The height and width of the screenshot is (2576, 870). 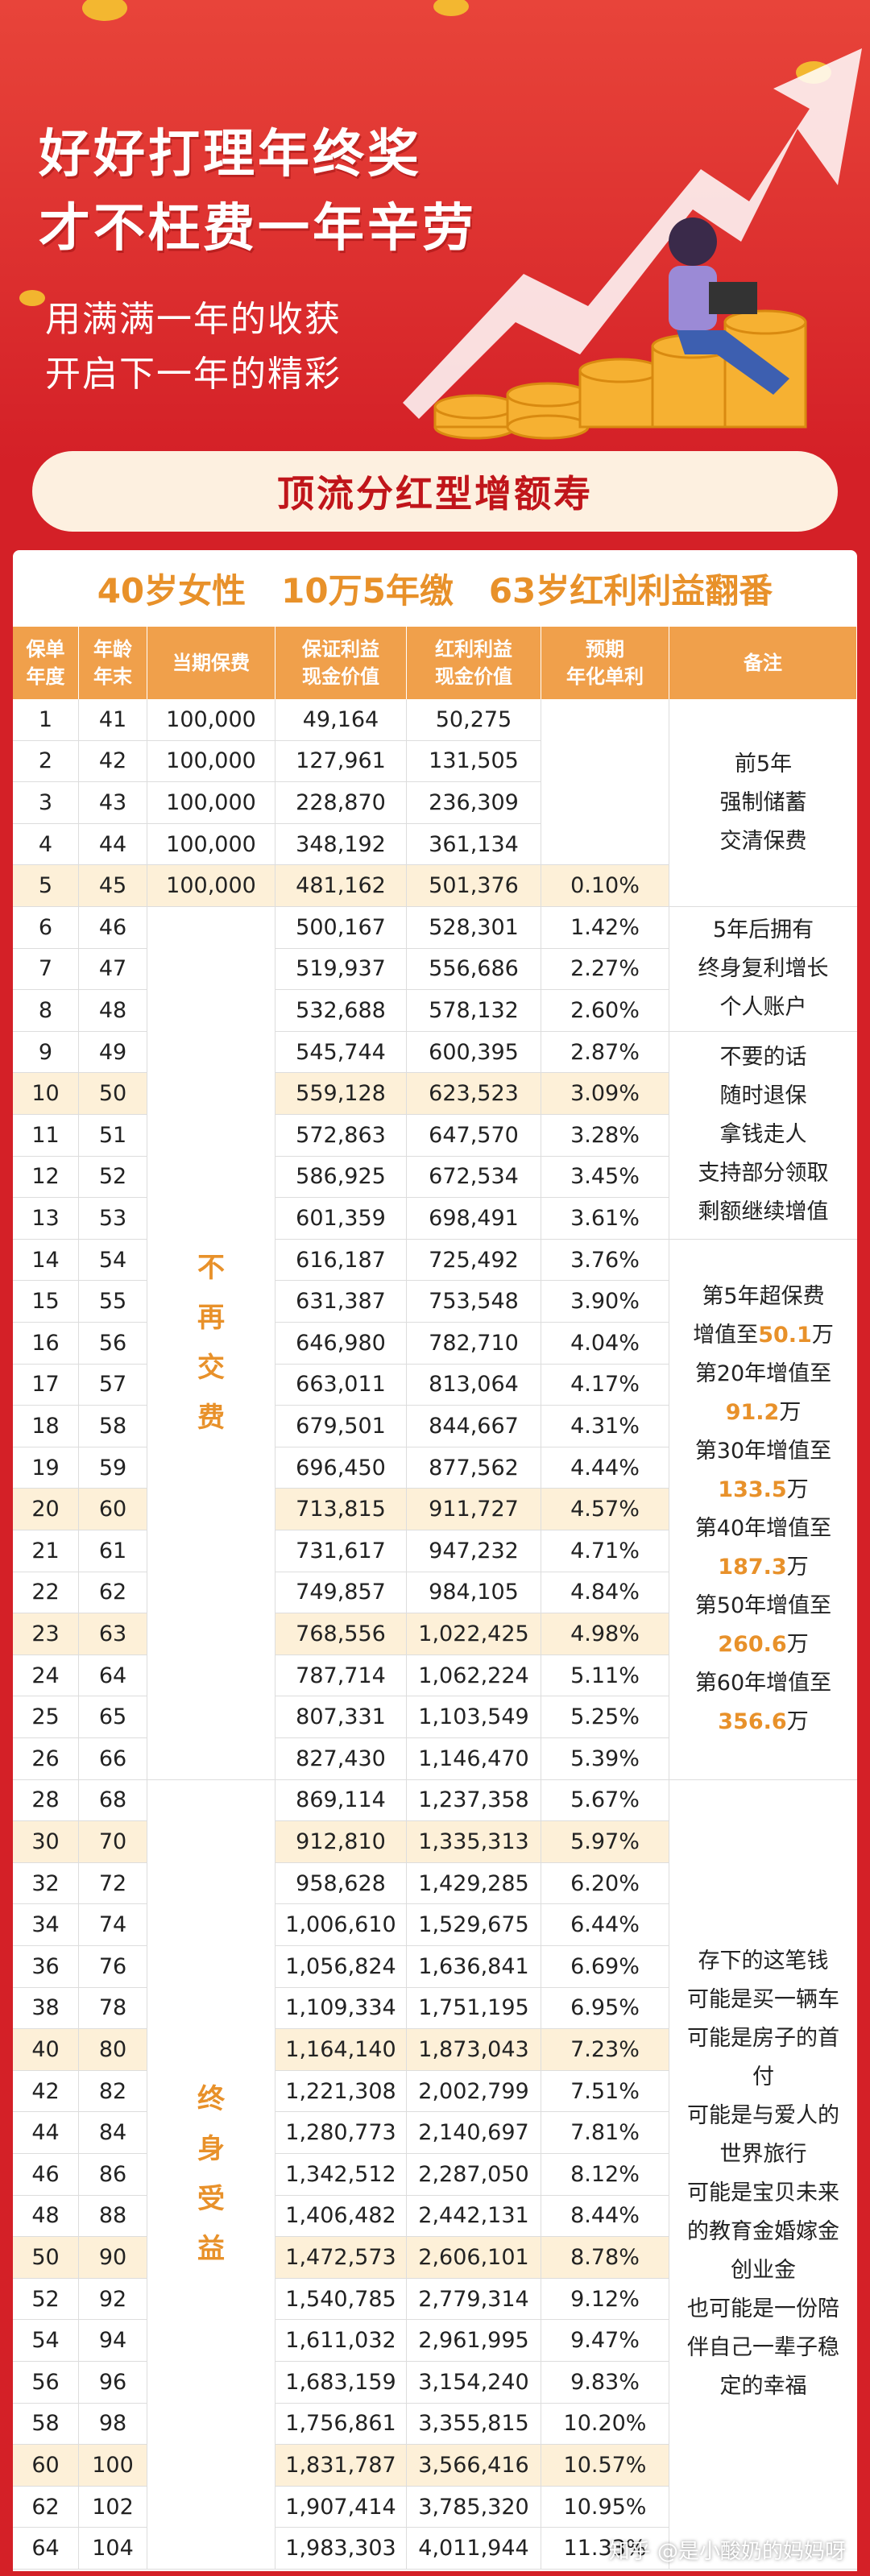 What do you see at coordinates (342, 2216) in the screenshot?
I see `table-cell: 1,406,482` at bounding box center [342, 2216].